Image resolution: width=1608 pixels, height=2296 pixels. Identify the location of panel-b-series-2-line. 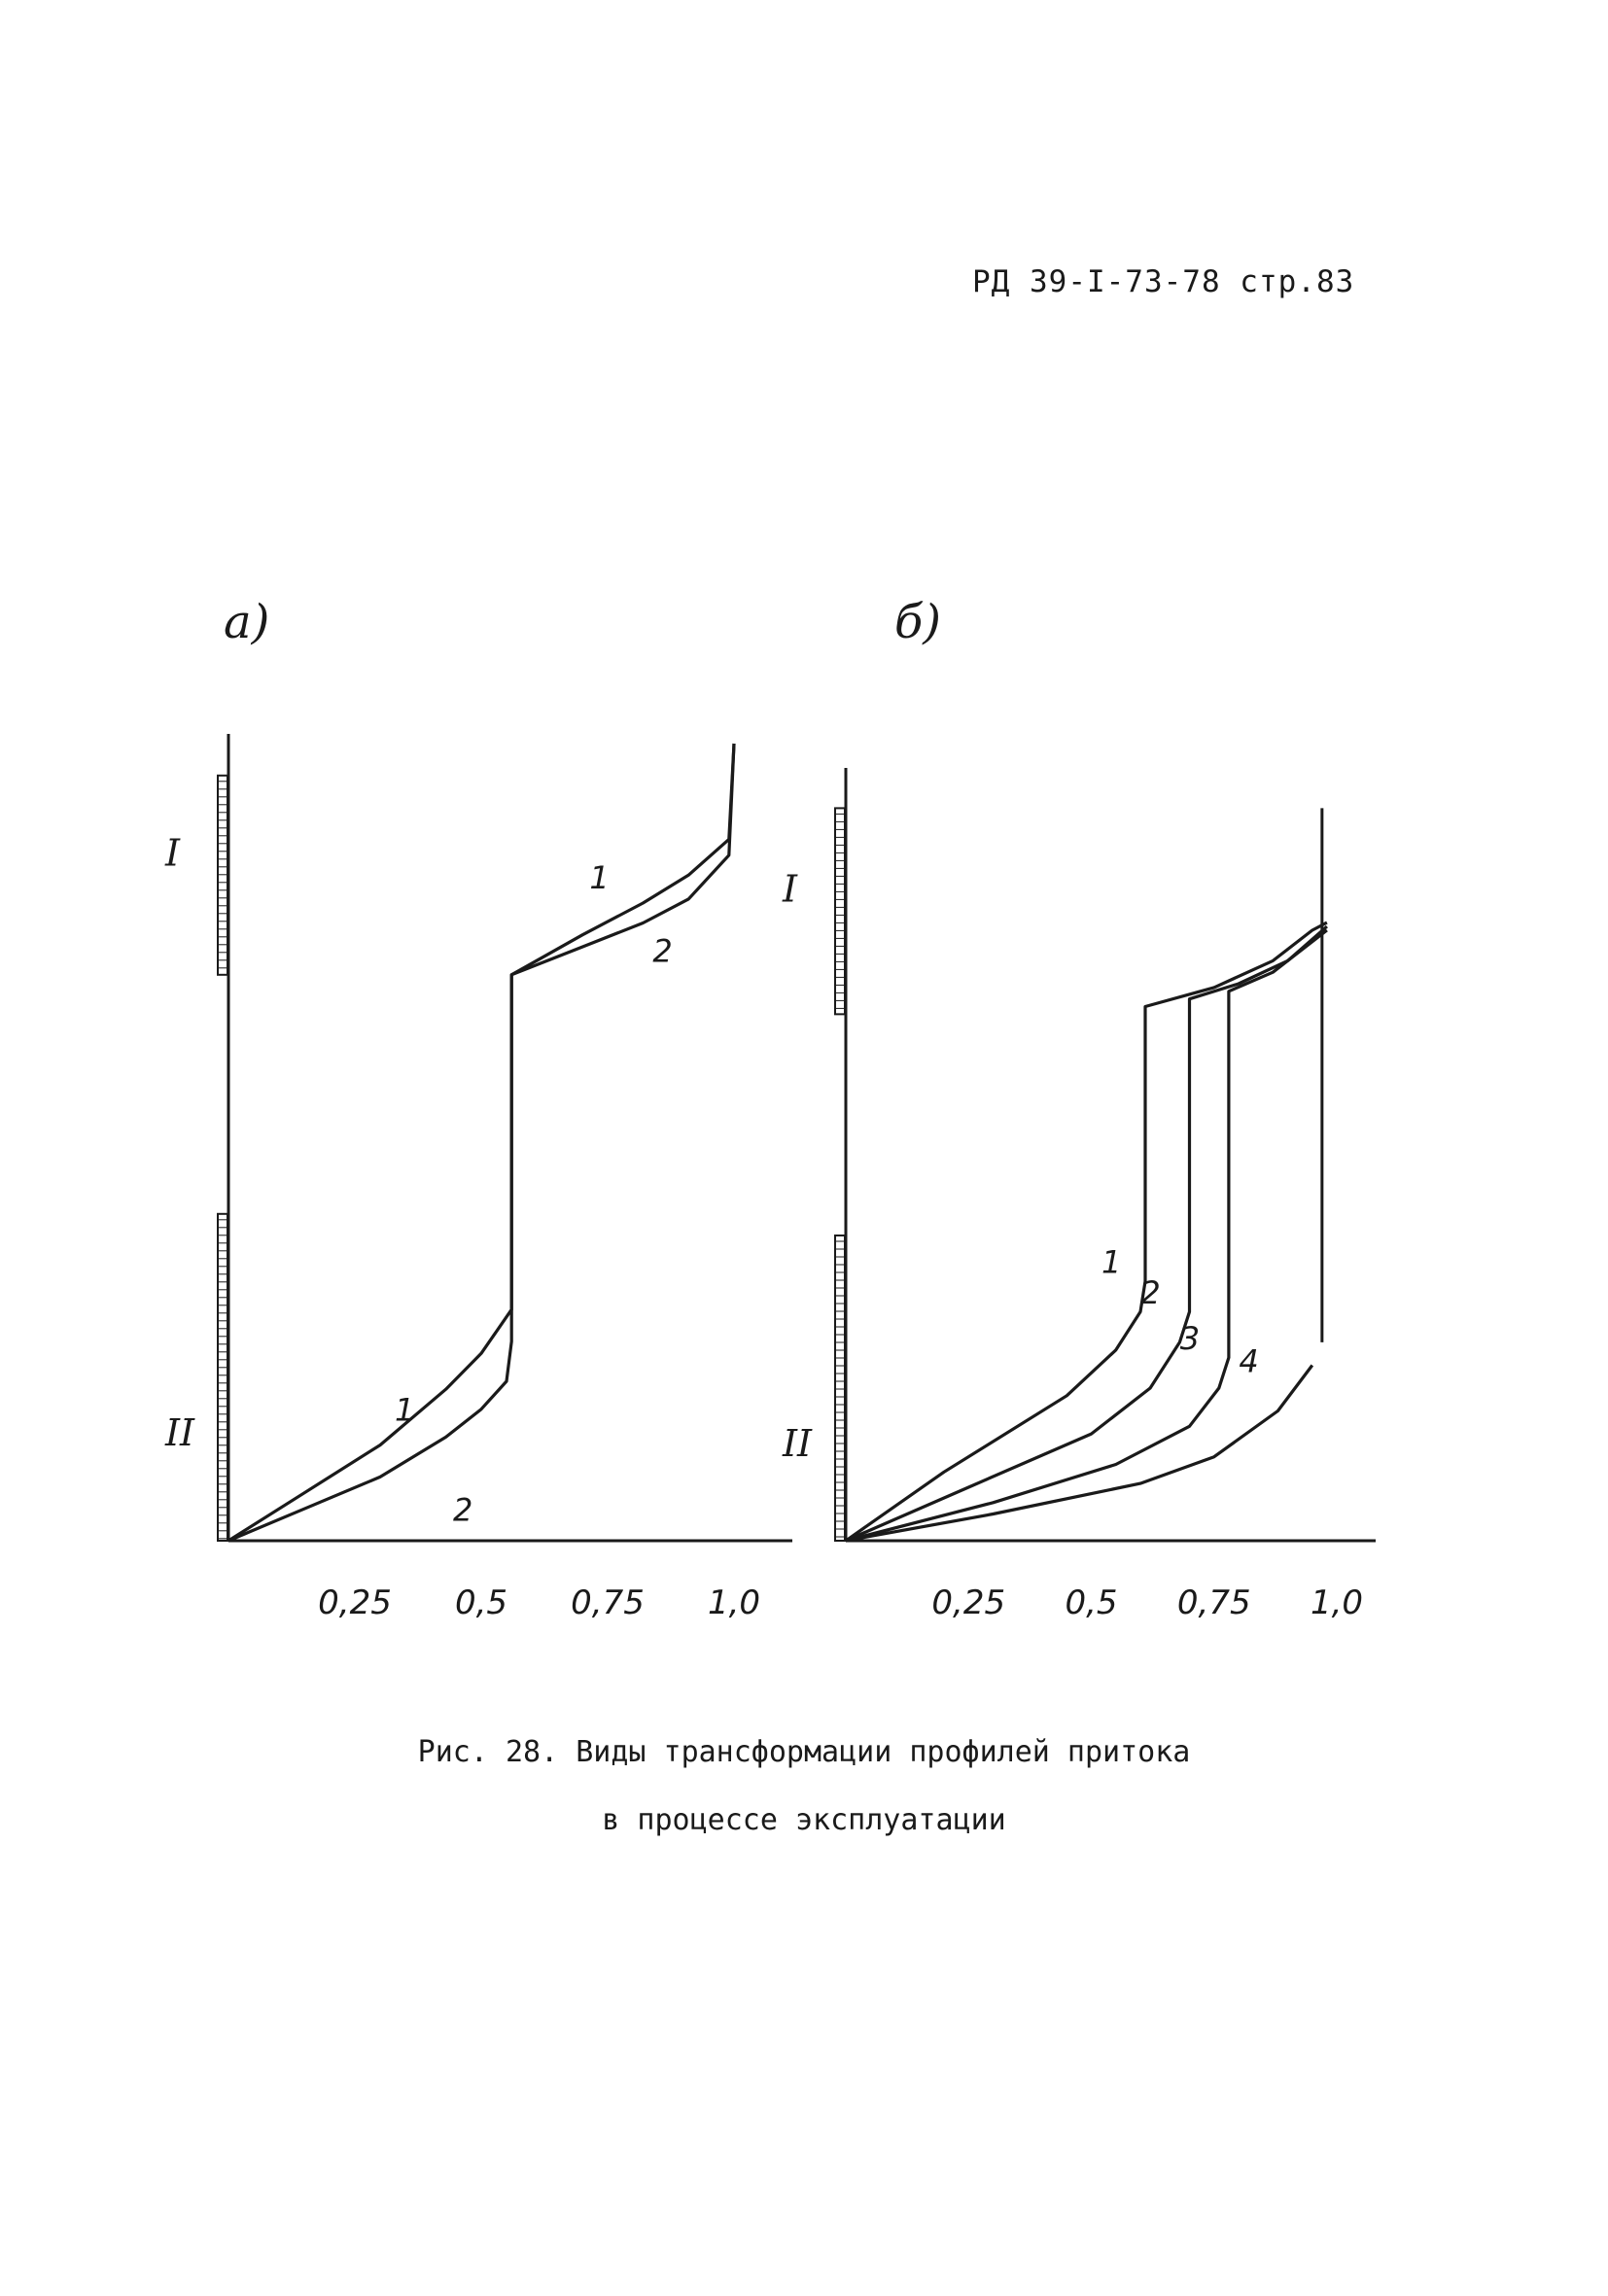
(1086, 1233).